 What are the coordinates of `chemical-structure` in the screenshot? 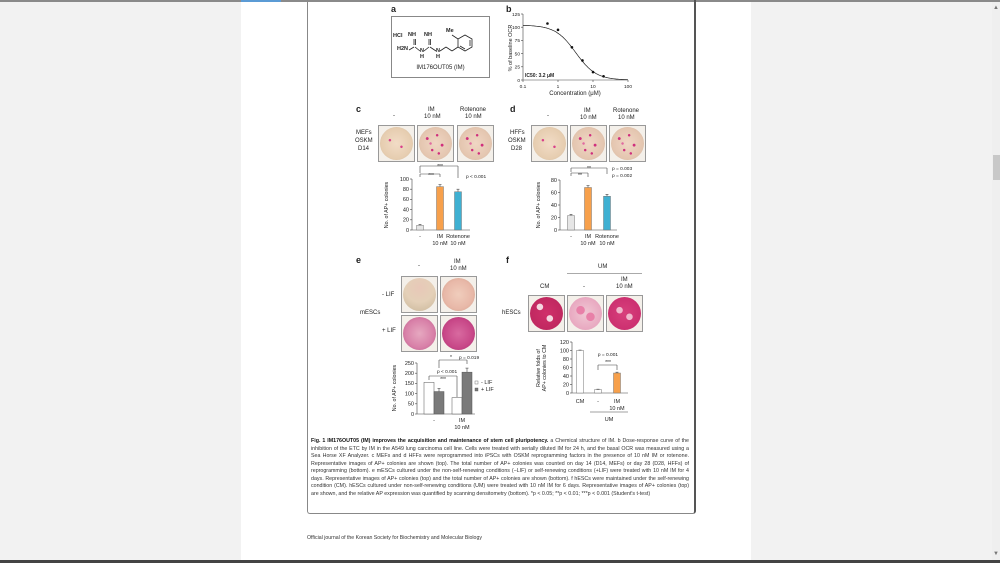 It's located at (440, 43).